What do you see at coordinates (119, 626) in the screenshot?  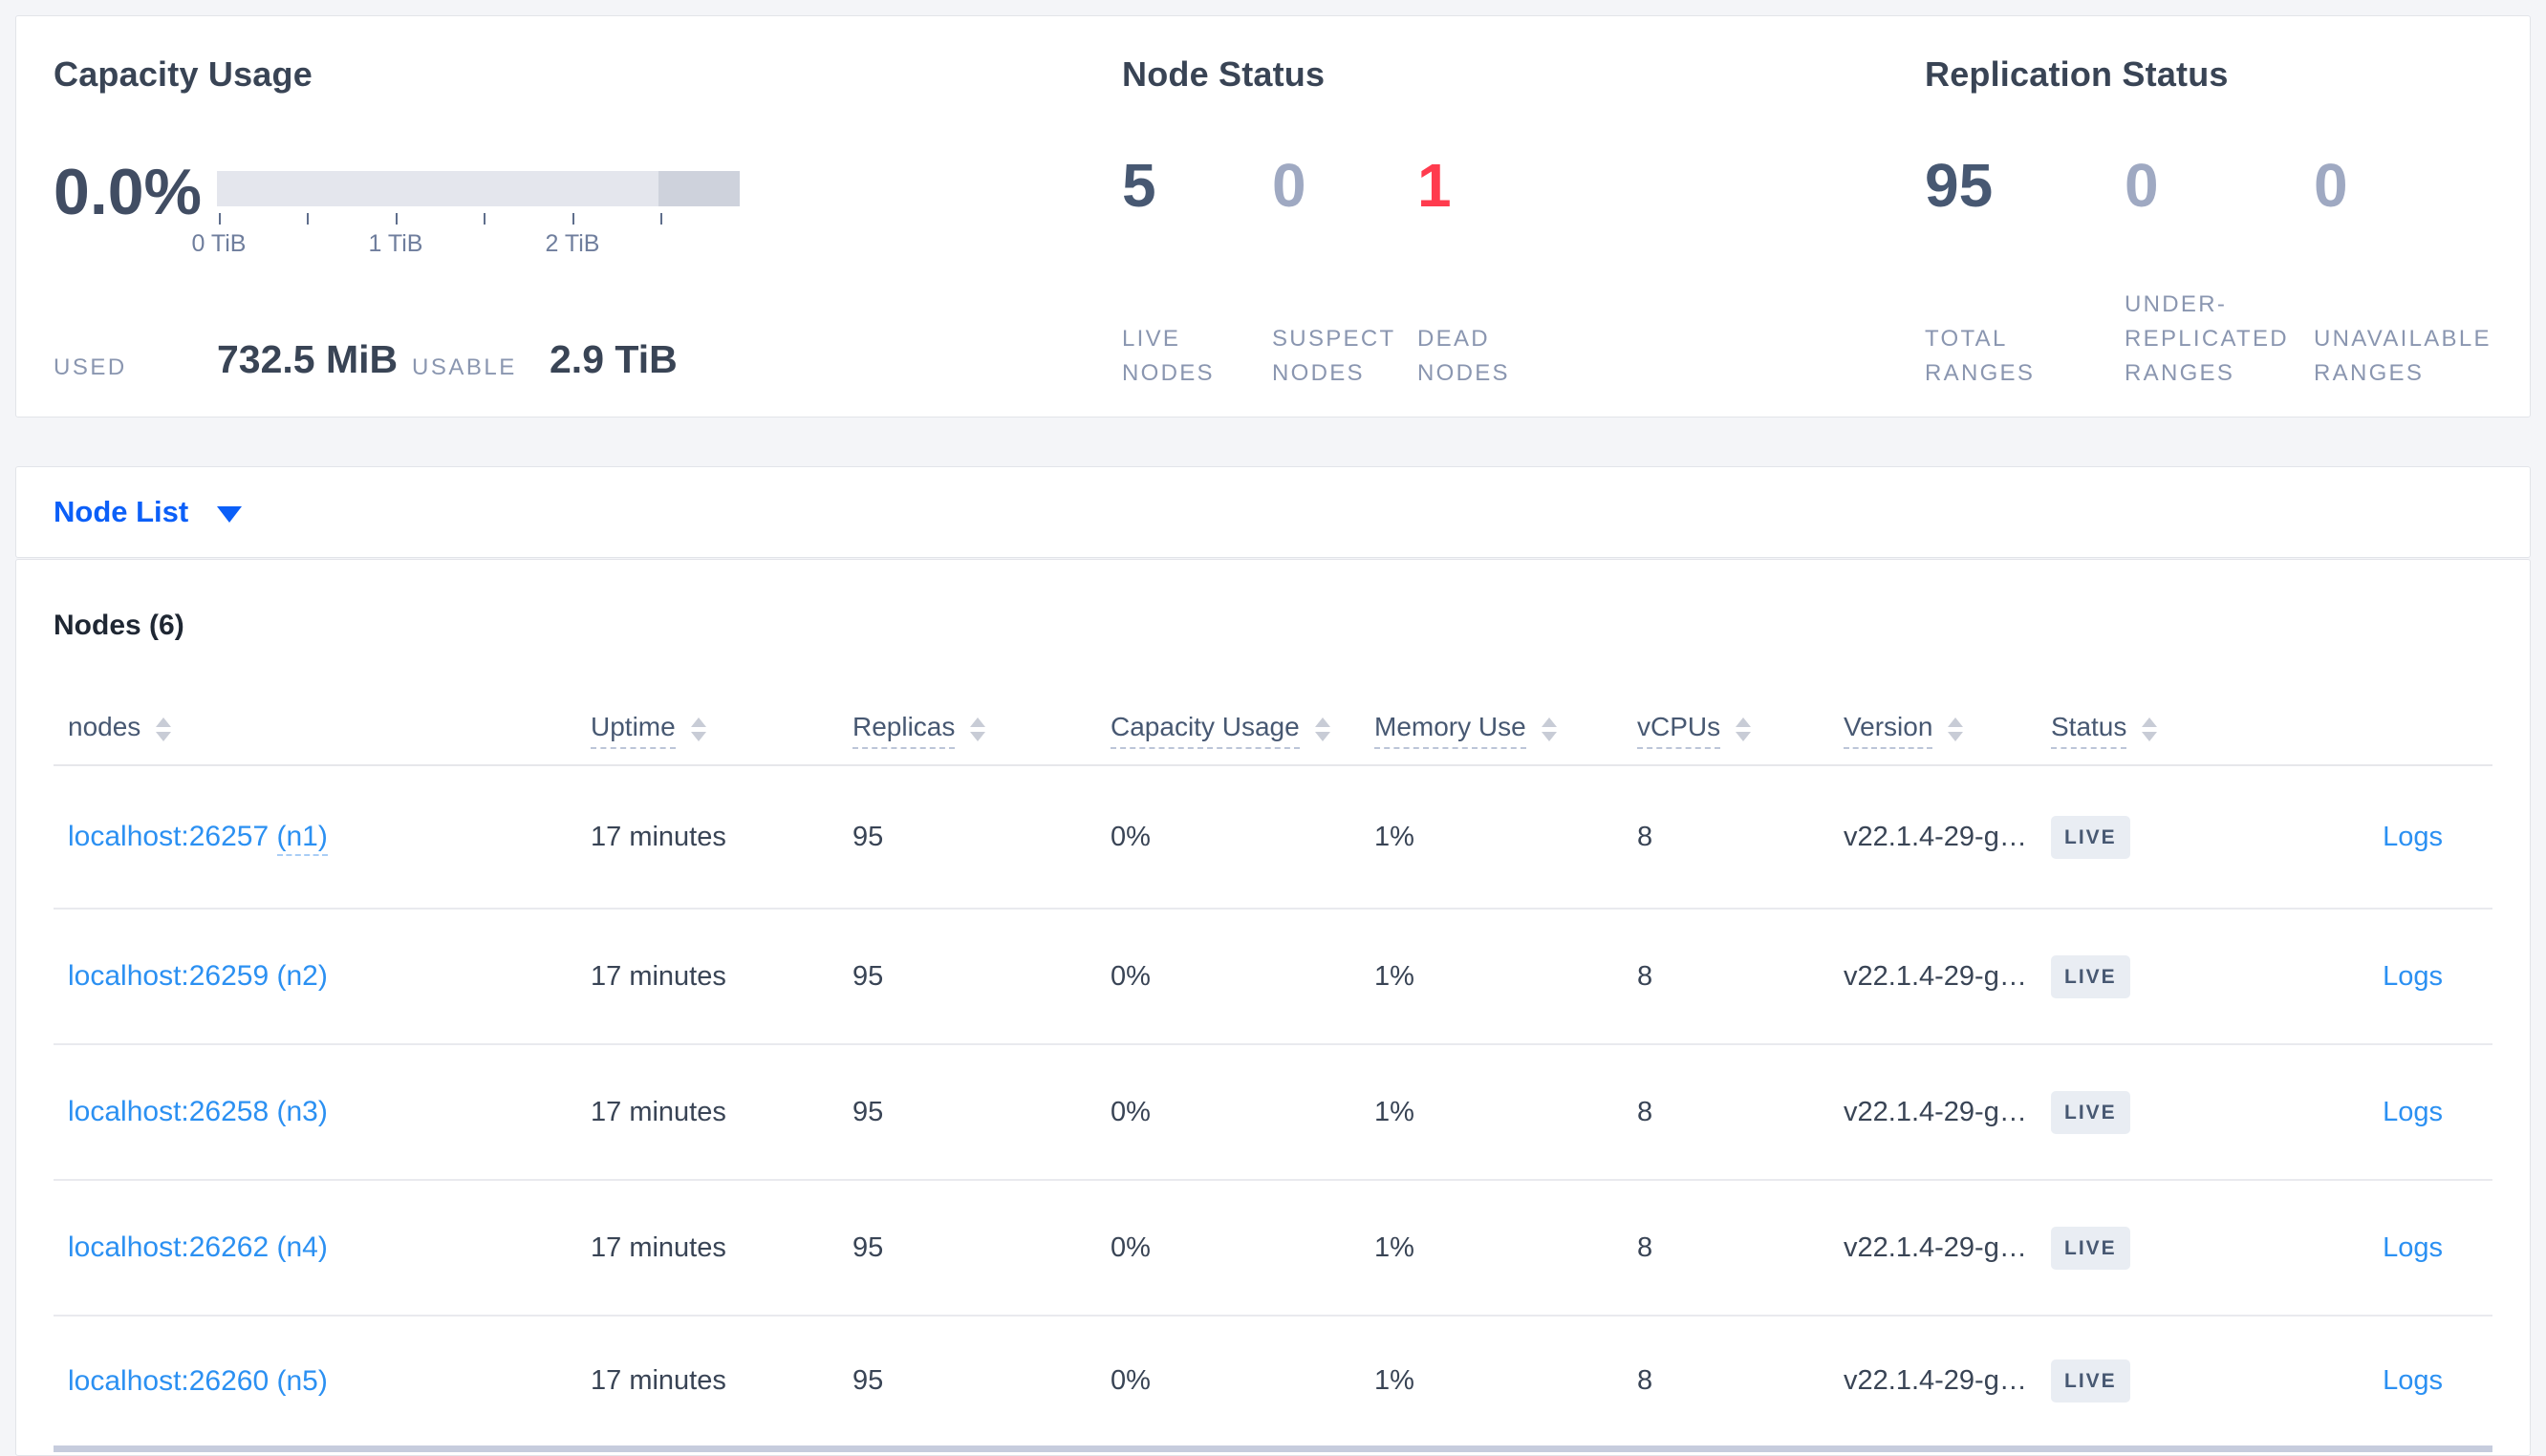 I see `nodes-heading: Nodes (6)` at bounding box center [119, 626].